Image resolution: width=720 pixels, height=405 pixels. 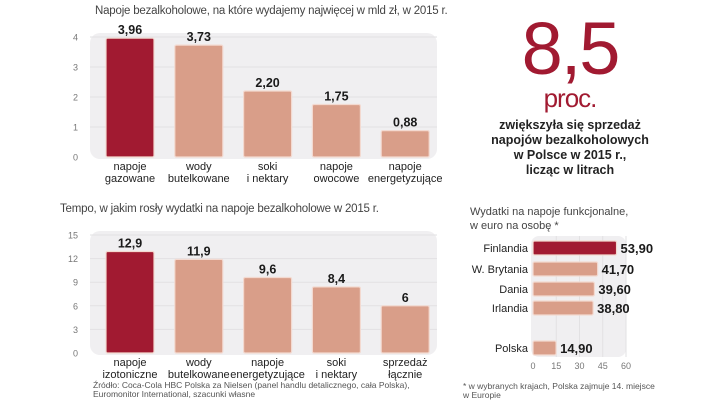 What do you see at coordinates (405, 179) in the screenshot?
I see `chart1-category-label: energetyzujące` at bounding box center [405, 179].